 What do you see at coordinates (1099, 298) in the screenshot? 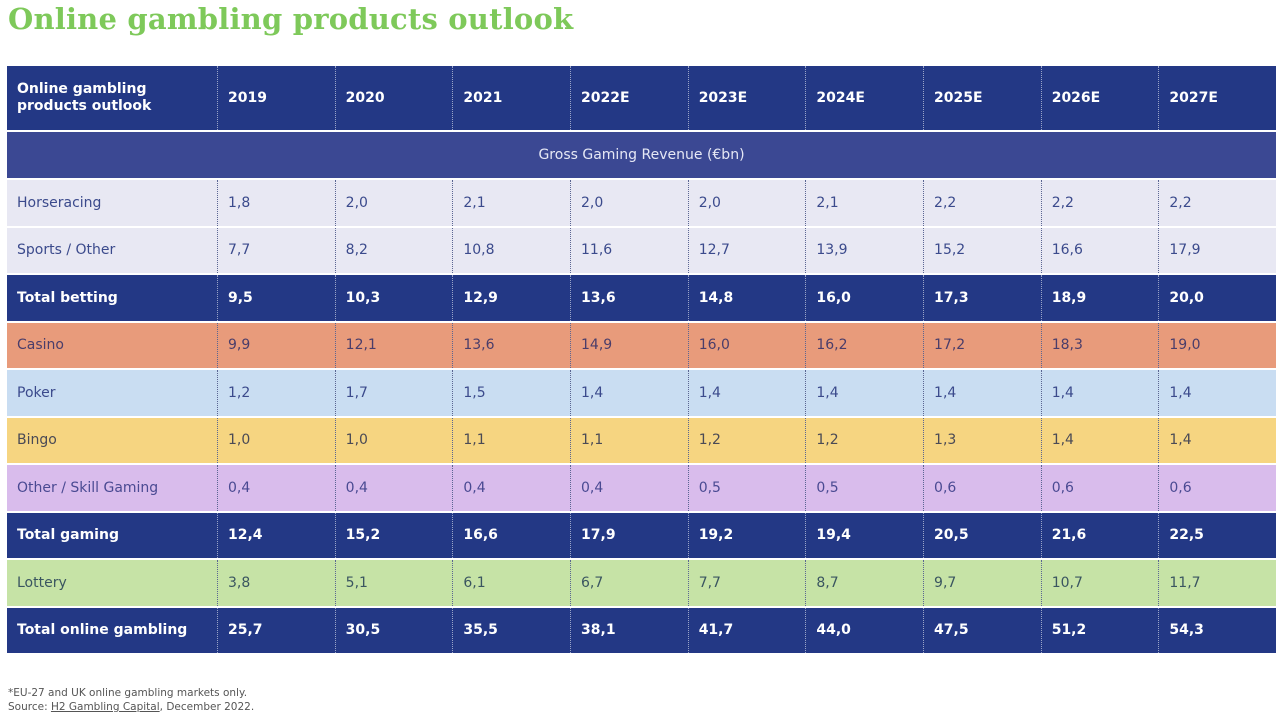
I see `value-cell: 18,9` at bounding box center [1099, 298].